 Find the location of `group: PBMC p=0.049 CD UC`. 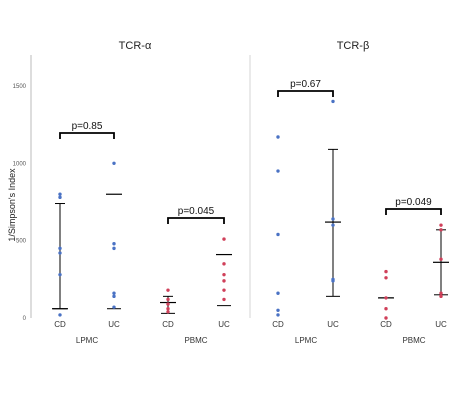

group: PBMC p=0.049 CD UC is located at coordinates (413, 271).